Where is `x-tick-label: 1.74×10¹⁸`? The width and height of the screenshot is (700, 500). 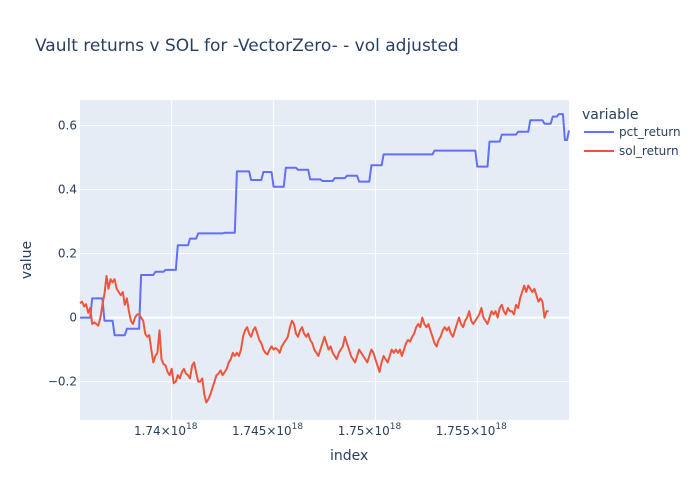 x-tick-label: 1.74×10¹⁸ is located at coordinates (166, 430).